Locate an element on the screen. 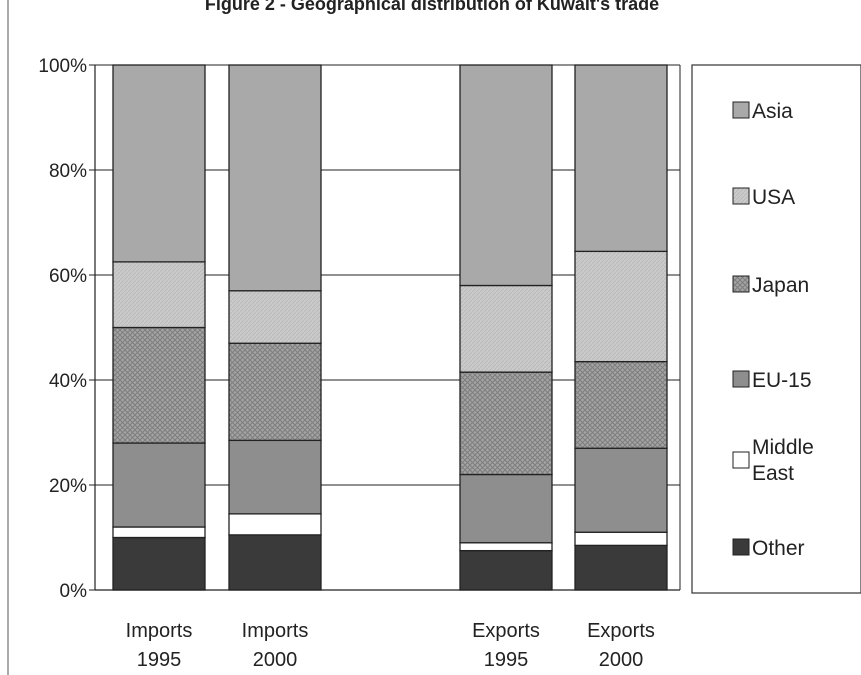 This screenshot has width=861, height=675. legend: Asia USA Japan EU-15 Middle East Other is located at coordinates (773, 330).